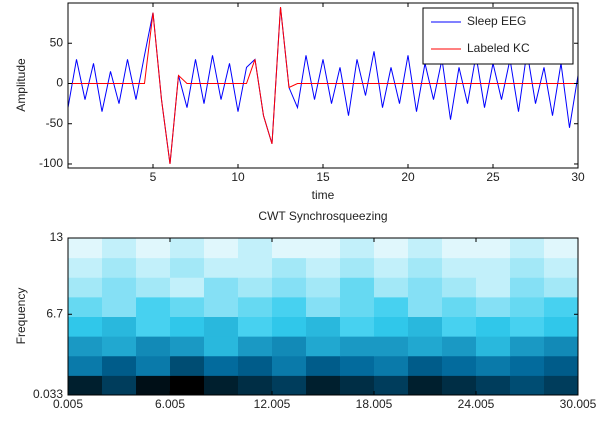  I want to click on x-tick-label: 20, so click(408, 177).